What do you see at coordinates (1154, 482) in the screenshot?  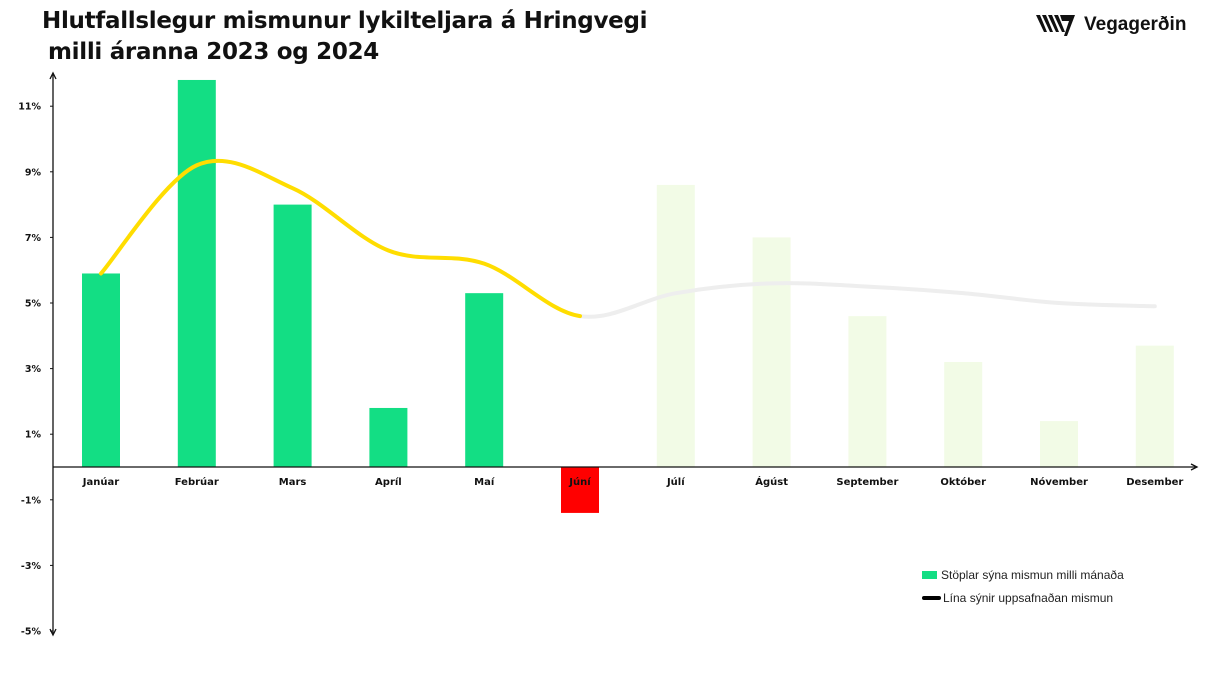 I see `x-tick-label: Desember` at bounding box center [1154, 482].